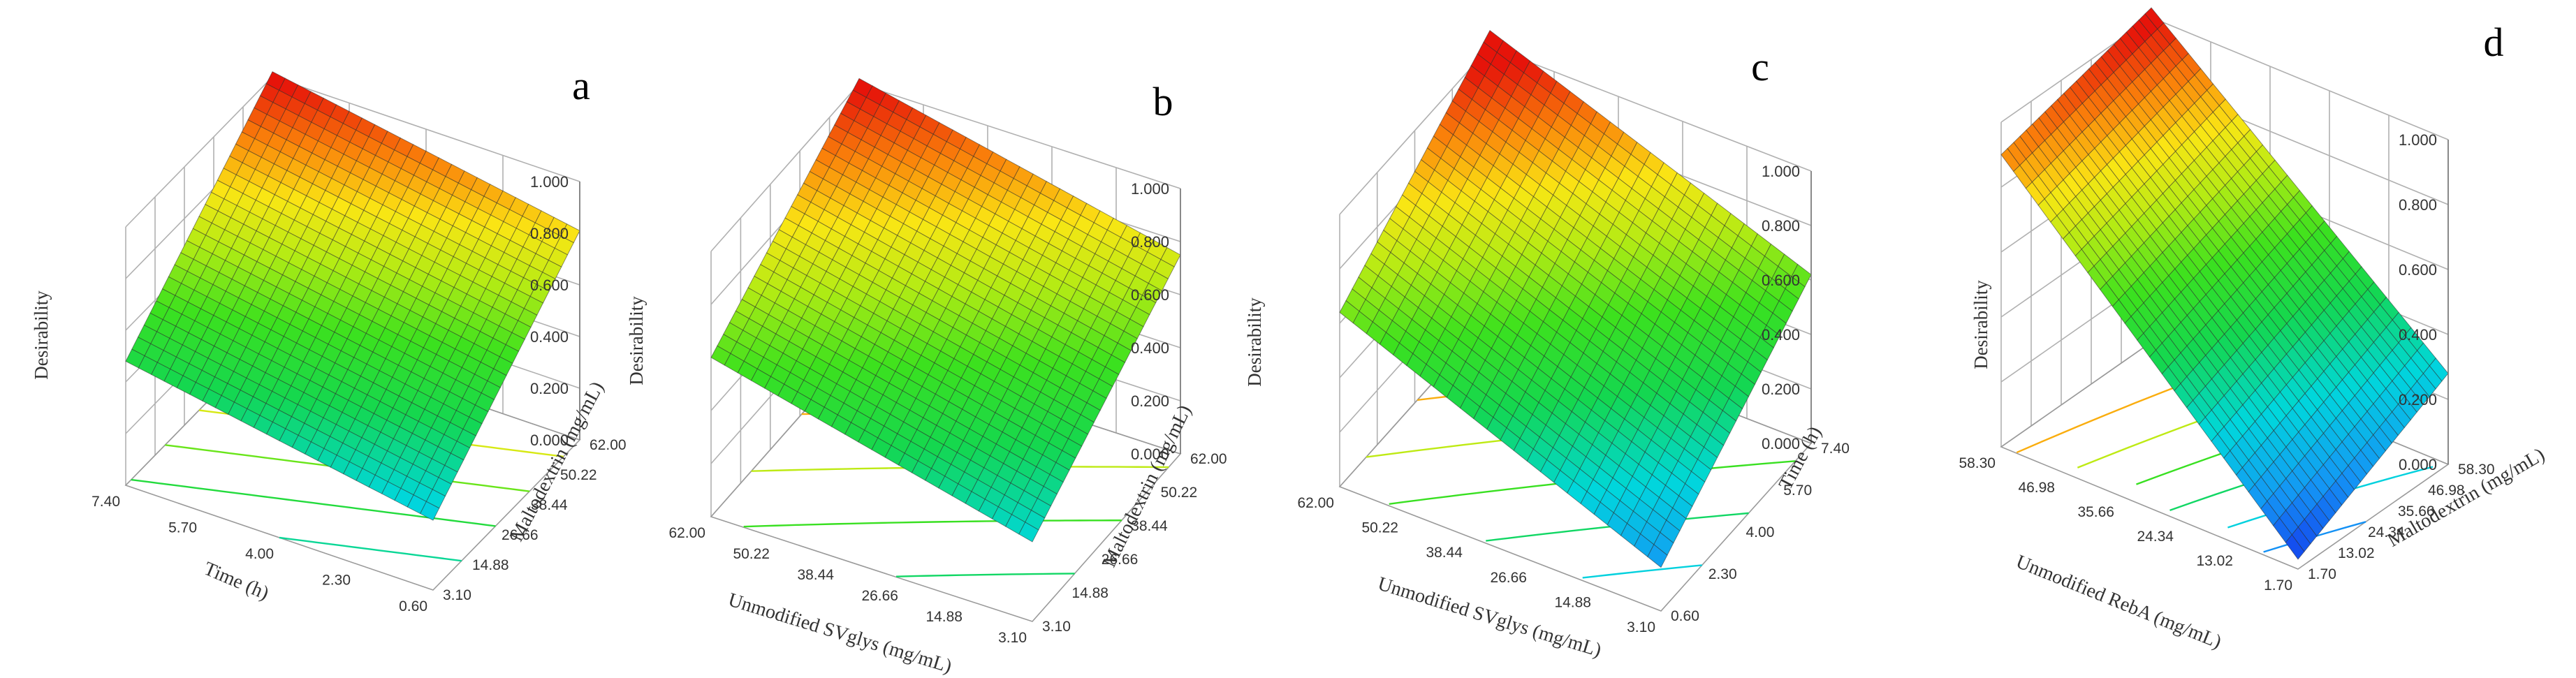  I want to click on x-tick-label: 58.30, so click(1977, 463).